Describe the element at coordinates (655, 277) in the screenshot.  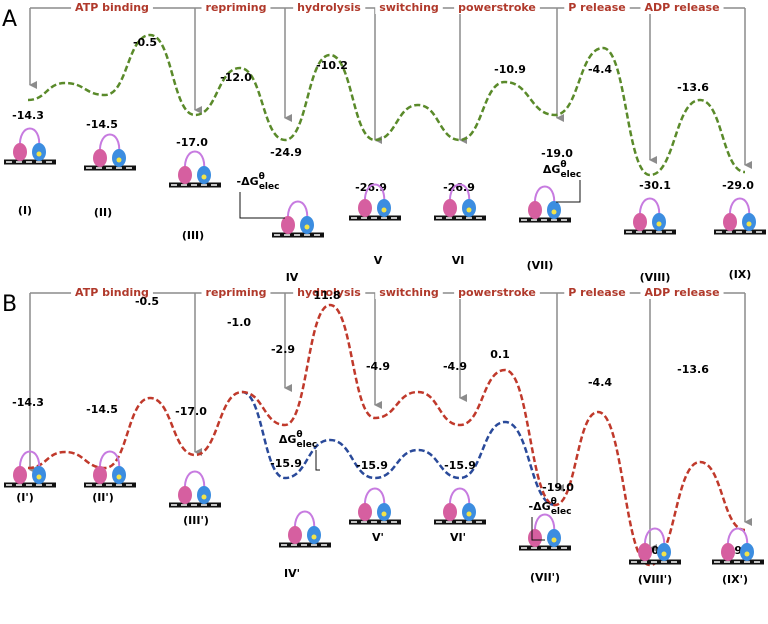
I see `state-label: (VIII)` at that location.